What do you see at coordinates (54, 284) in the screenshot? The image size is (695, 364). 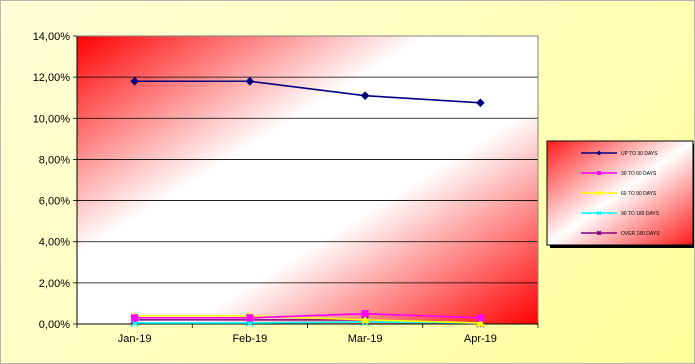 I see `y-tick-label: 2,00%` at bounding box center [54, 284].